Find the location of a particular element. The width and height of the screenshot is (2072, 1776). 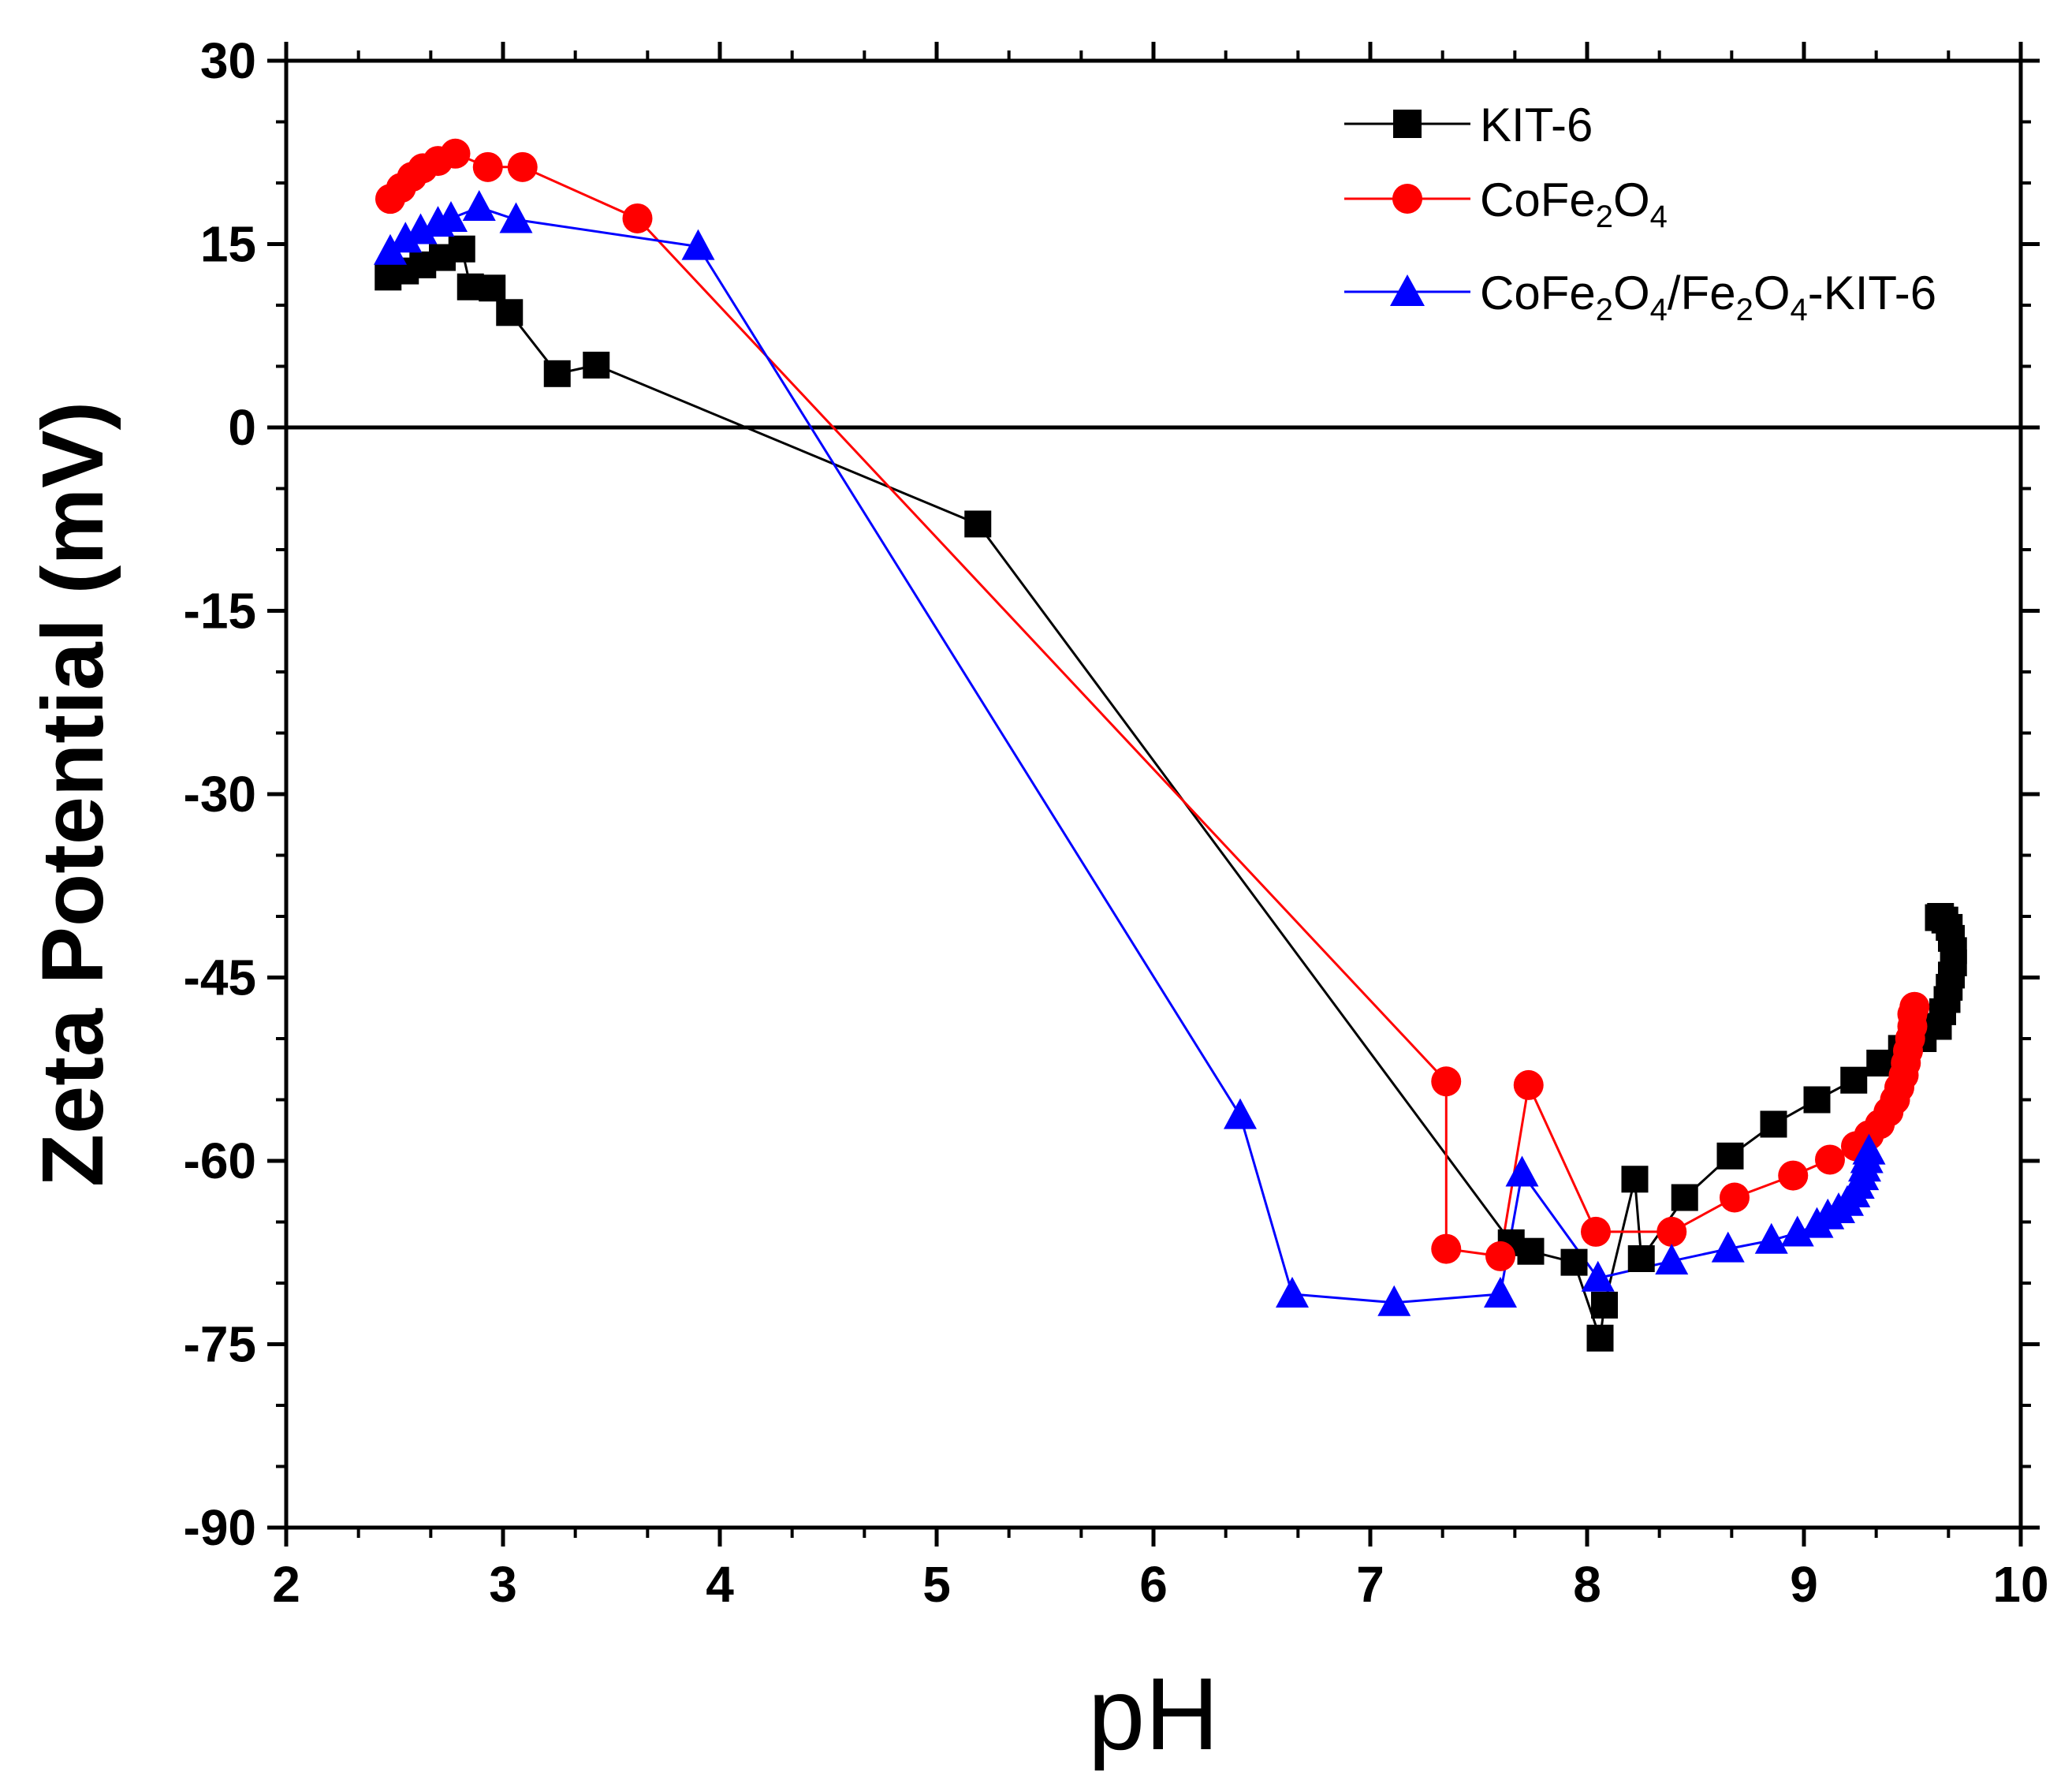

legend-marker-cofe2o4 is located at coordinates (1407, 199).